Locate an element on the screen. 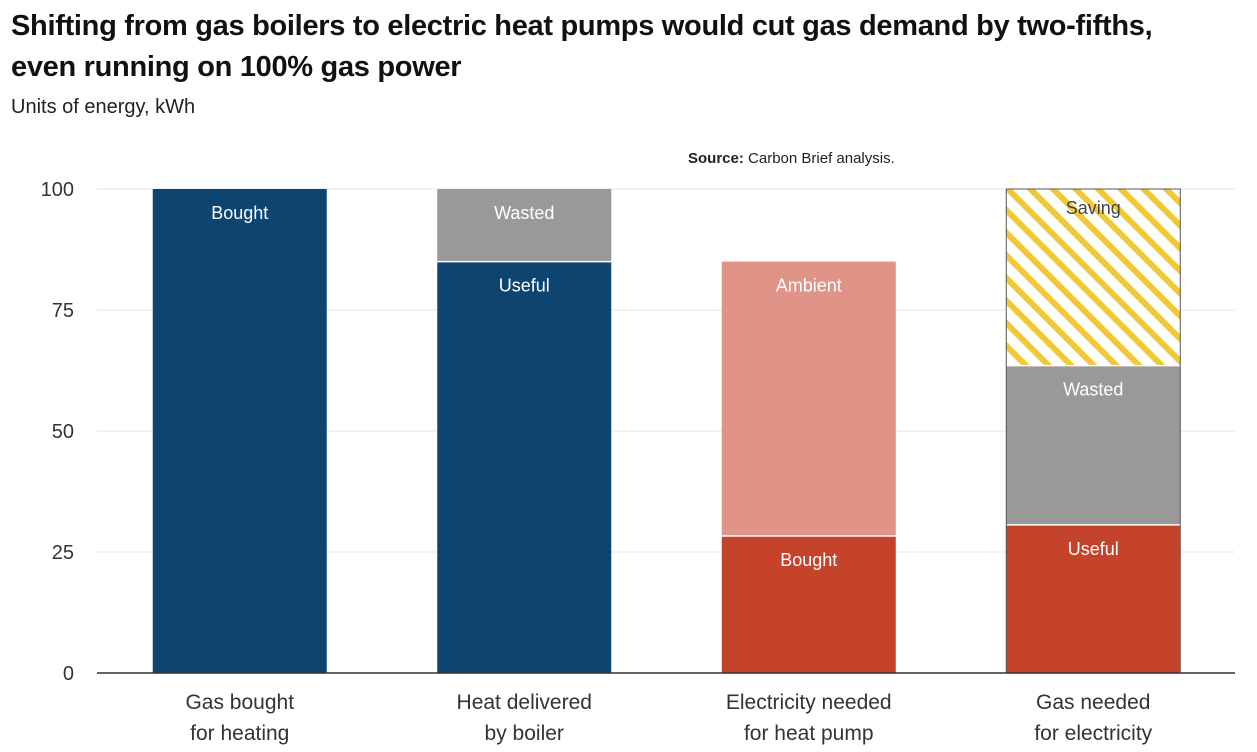 The width and height of the screenshot is (1257, 752). x-category-label: Gas bought is located at coordinates (239, 702).